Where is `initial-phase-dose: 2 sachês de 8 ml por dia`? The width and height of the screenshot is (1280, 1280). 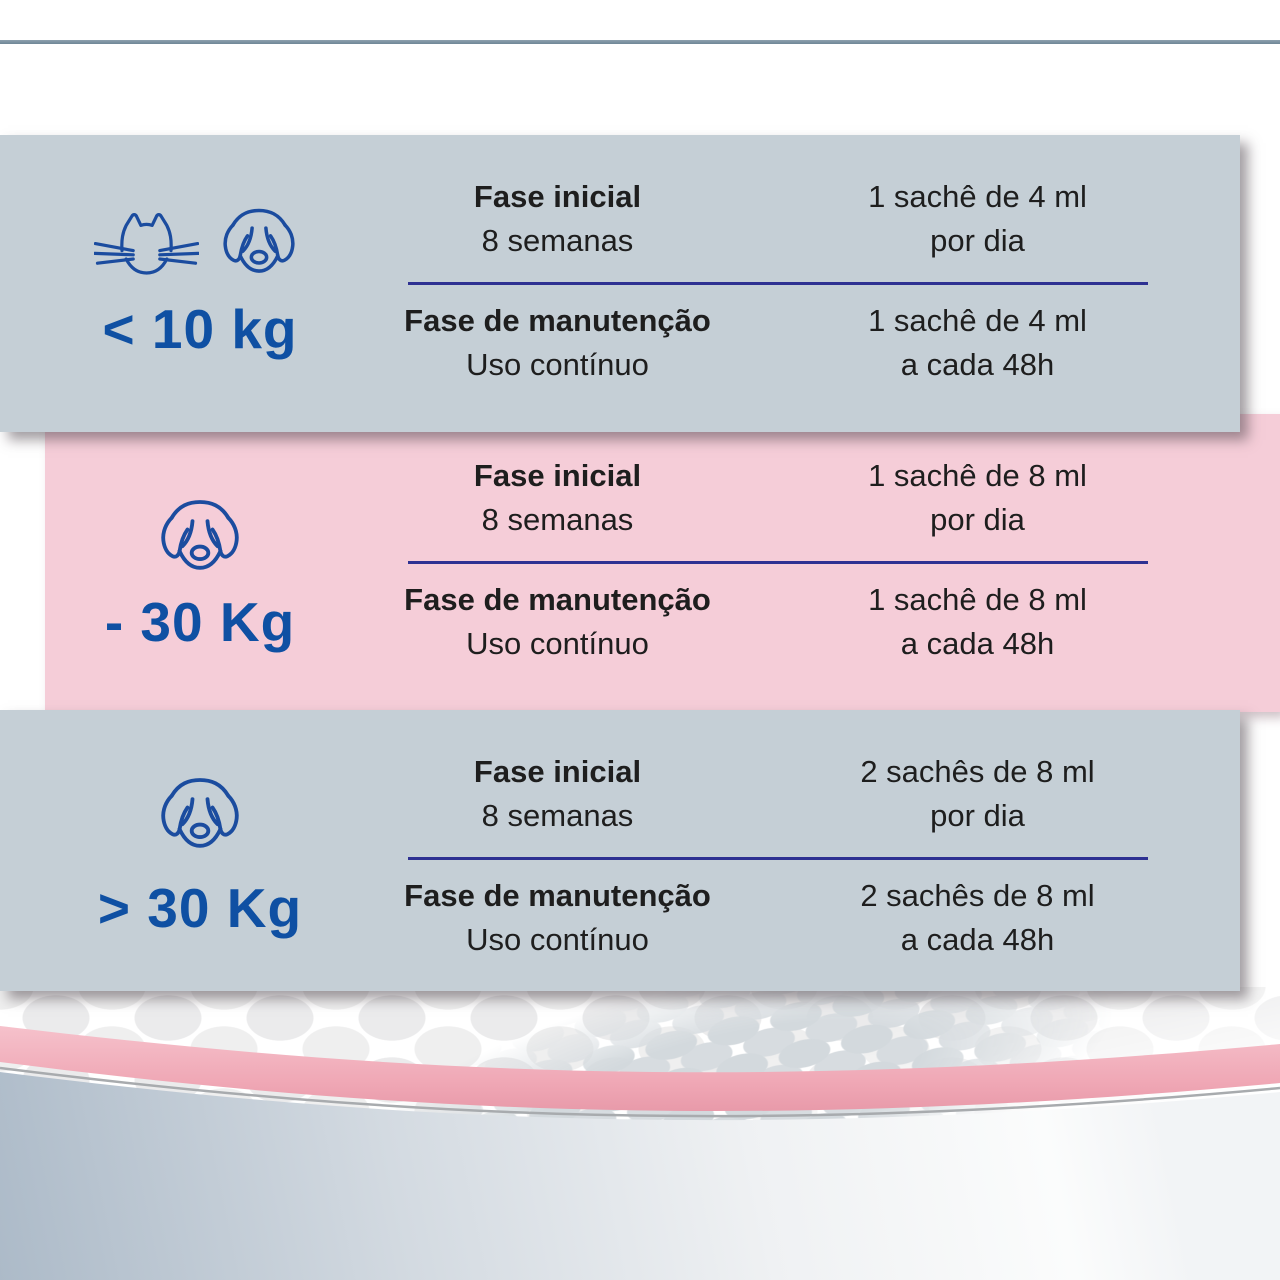
initial-phase-dose: 2 sachês de 8 ml por dia is located at coordinates (977, 794).